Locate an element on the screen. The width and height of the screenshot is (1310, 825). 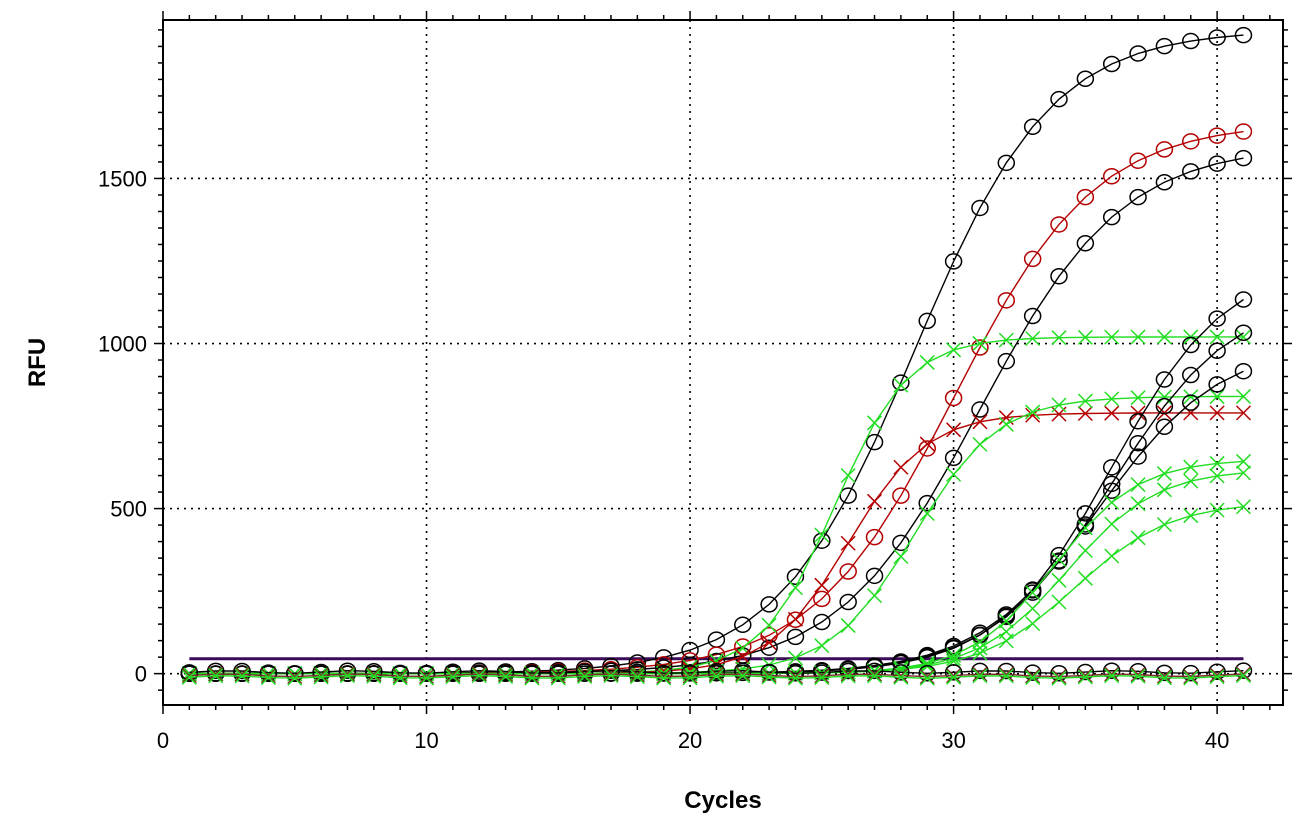
series-line is located at coordinates (716, 672).